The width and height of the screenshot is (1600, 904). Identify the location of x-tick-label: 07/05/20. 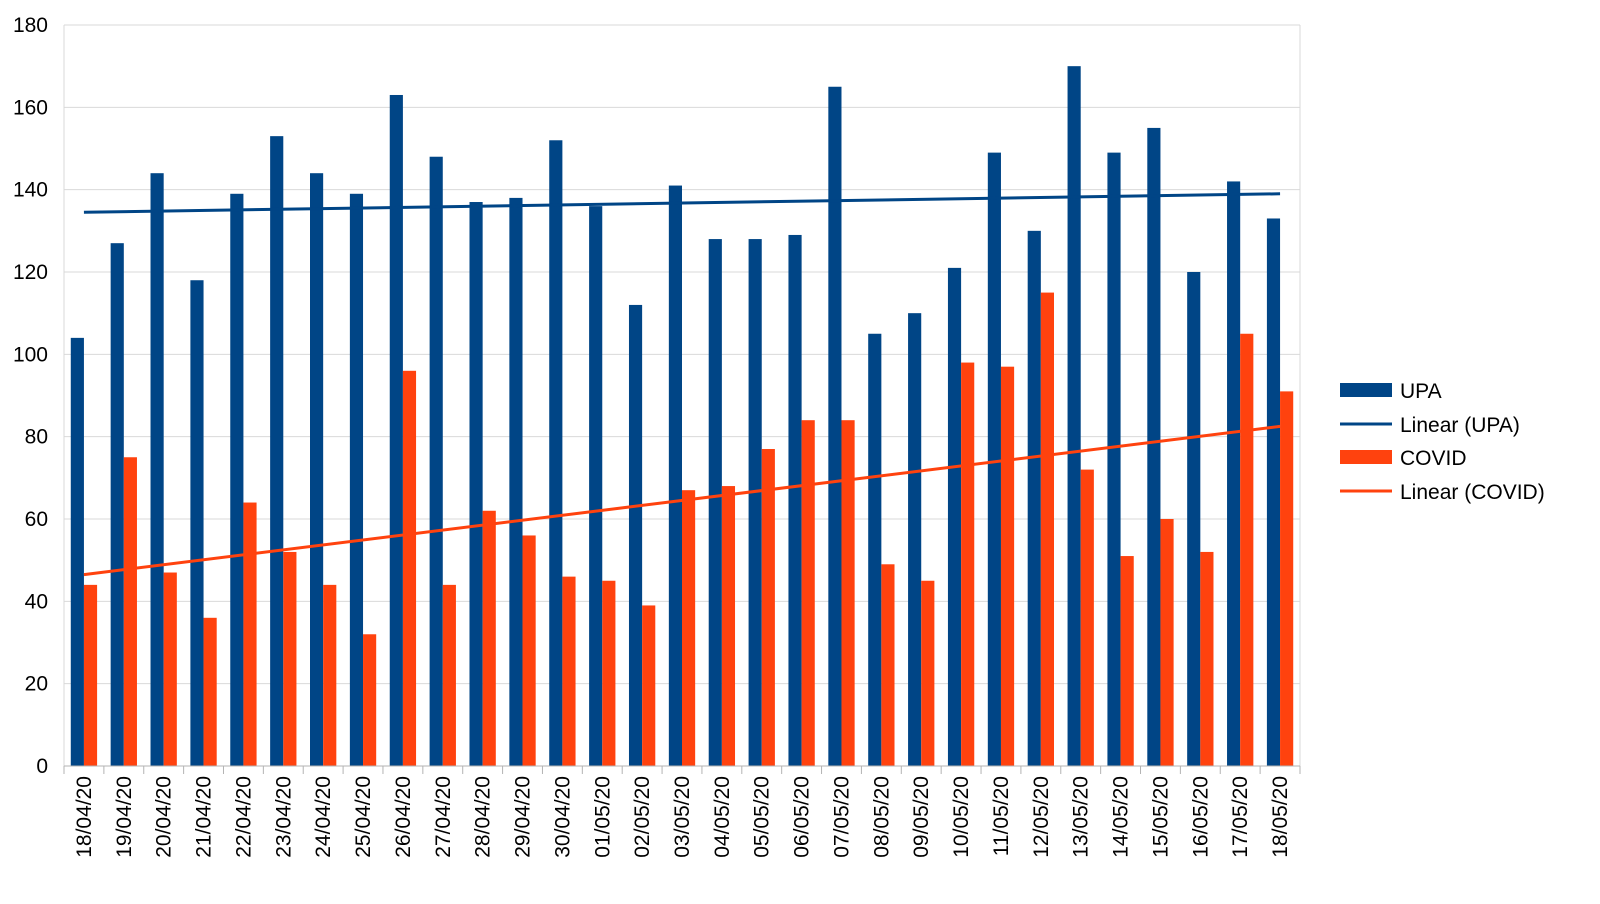
(841, 817).